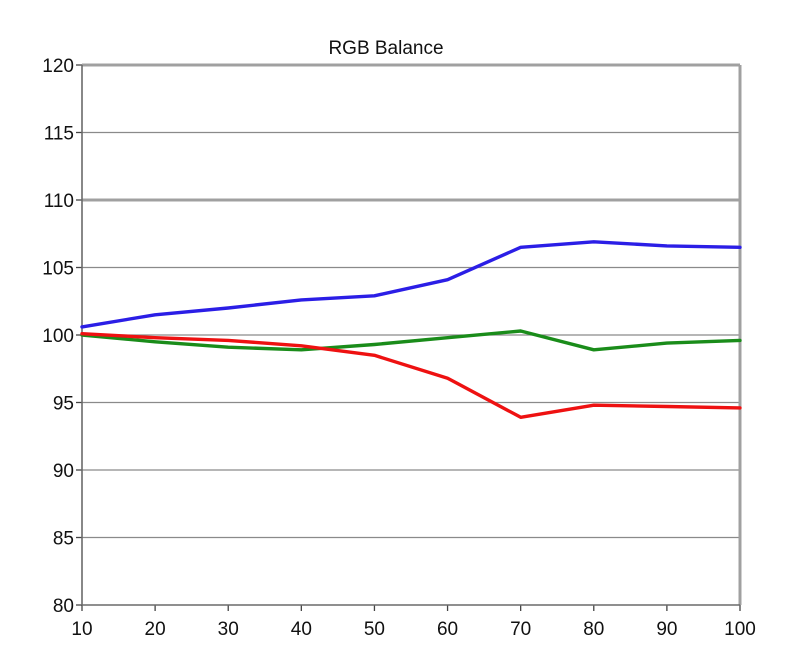  I want to click on xtick-label-100: 100, so click(740, 629).